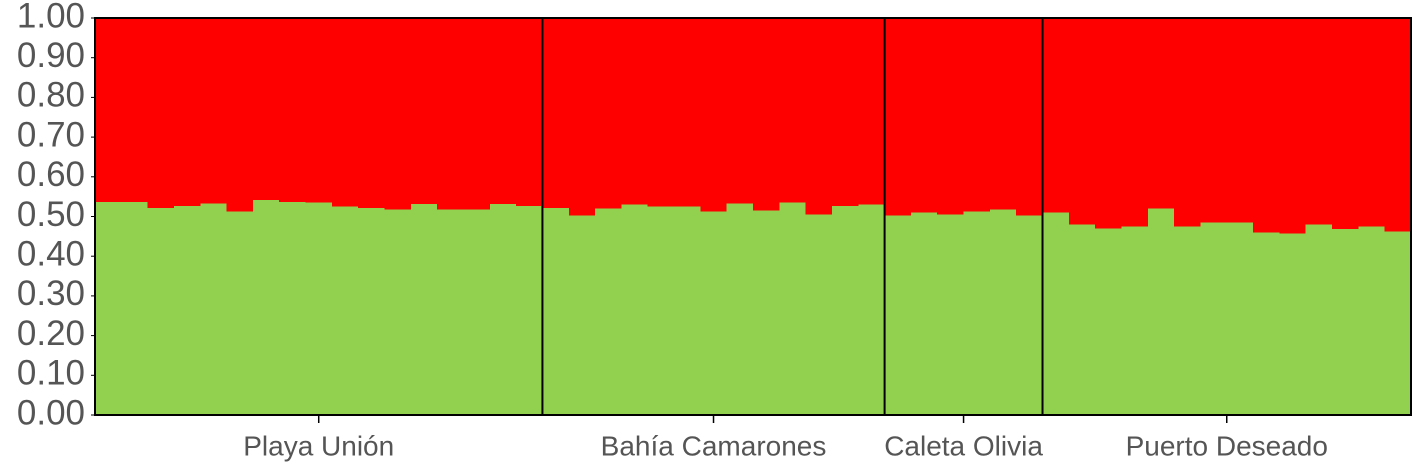 This screenshot has width=1416, height=468. I want to click on y-tick-label: 0.00, so click(51, 412).